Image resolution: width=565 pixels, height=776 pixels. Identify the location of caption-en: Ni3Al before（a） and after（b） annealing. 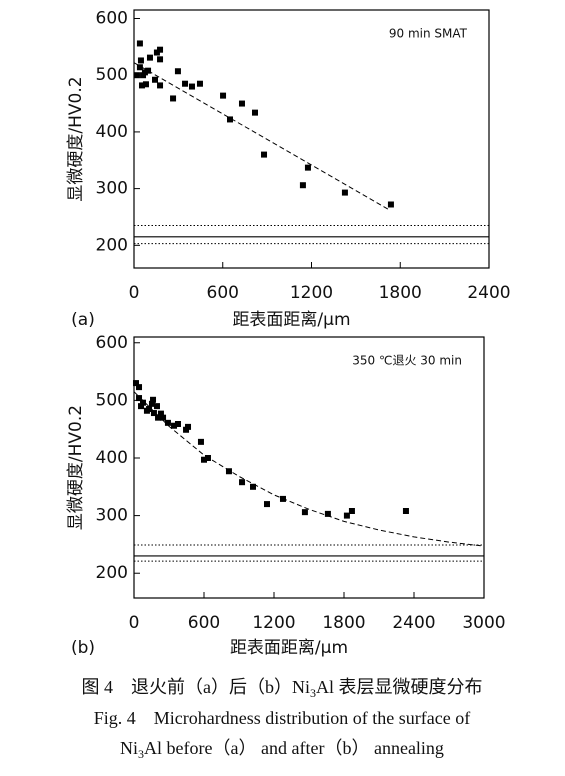
(282, 749).